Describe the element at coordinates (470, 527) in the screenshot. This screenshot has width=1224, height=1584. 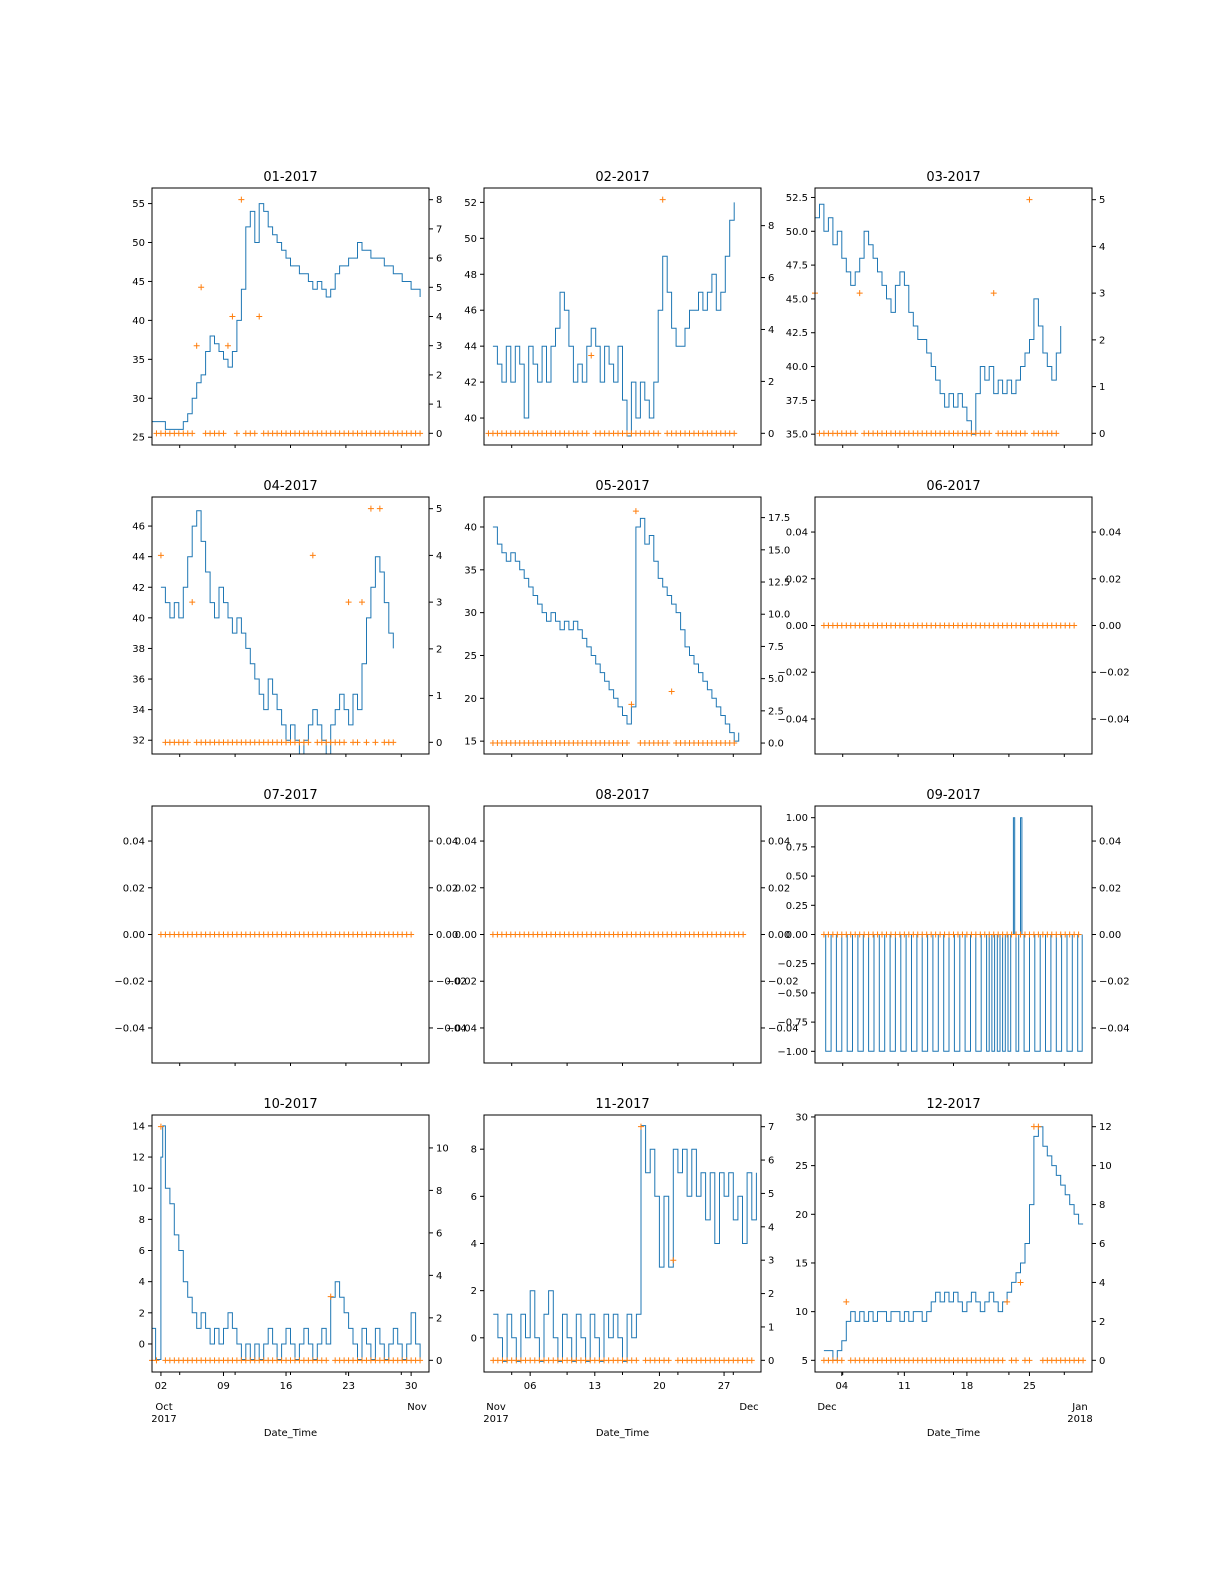
I see `left-y-tick-label: 40` at that location.